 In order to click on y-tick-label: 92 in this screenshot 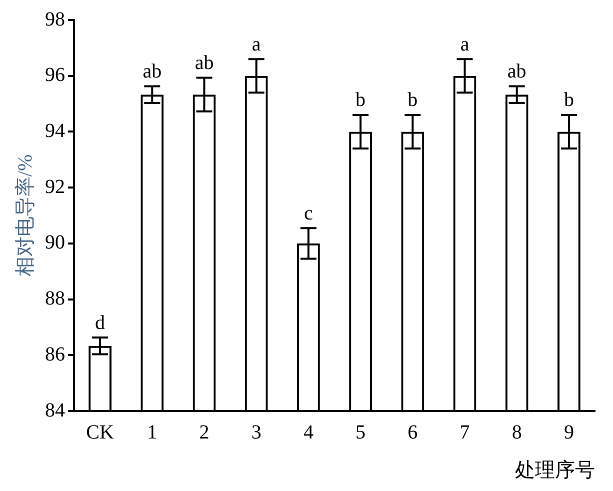, I will do `click(55, 187)`.